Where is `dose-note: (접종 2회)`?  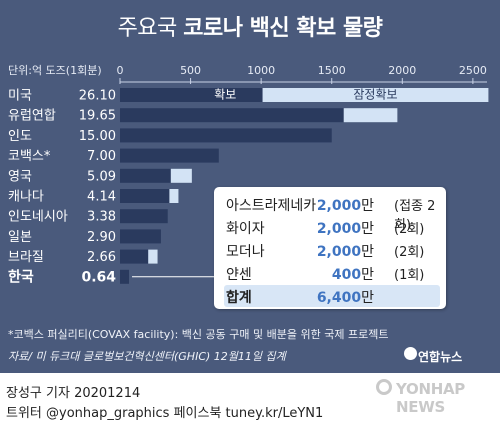 dose-note: (접종 2회) is located at coordinates (415, 216).